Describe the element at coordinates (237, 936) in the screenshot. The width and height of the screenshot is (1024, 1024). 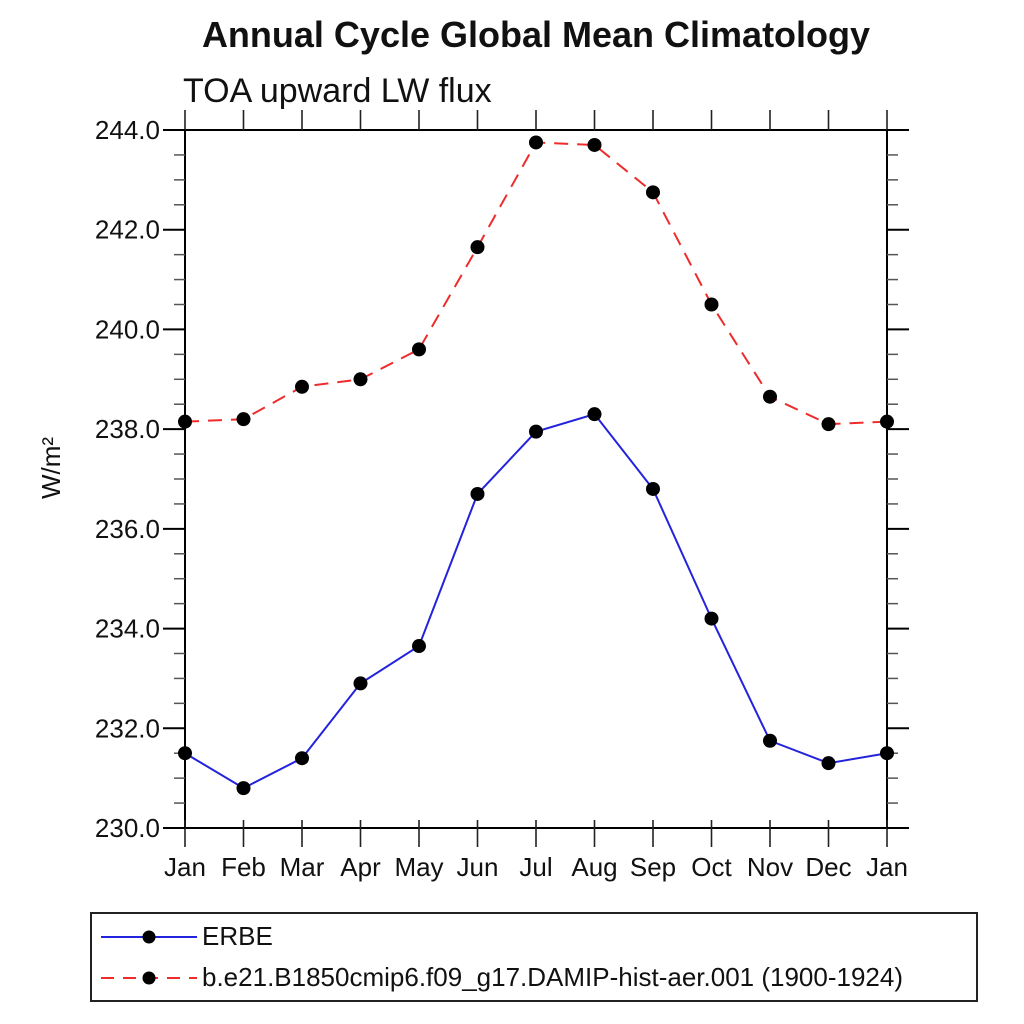
I see `legend-label-erbe: ERBE` at that location.